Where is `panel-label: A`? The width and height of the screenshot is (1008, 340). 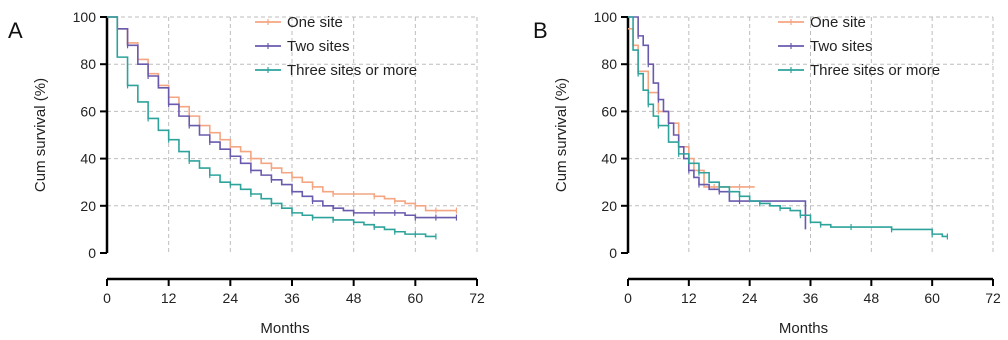
panel-label: A is located at coordinates (15, 30).